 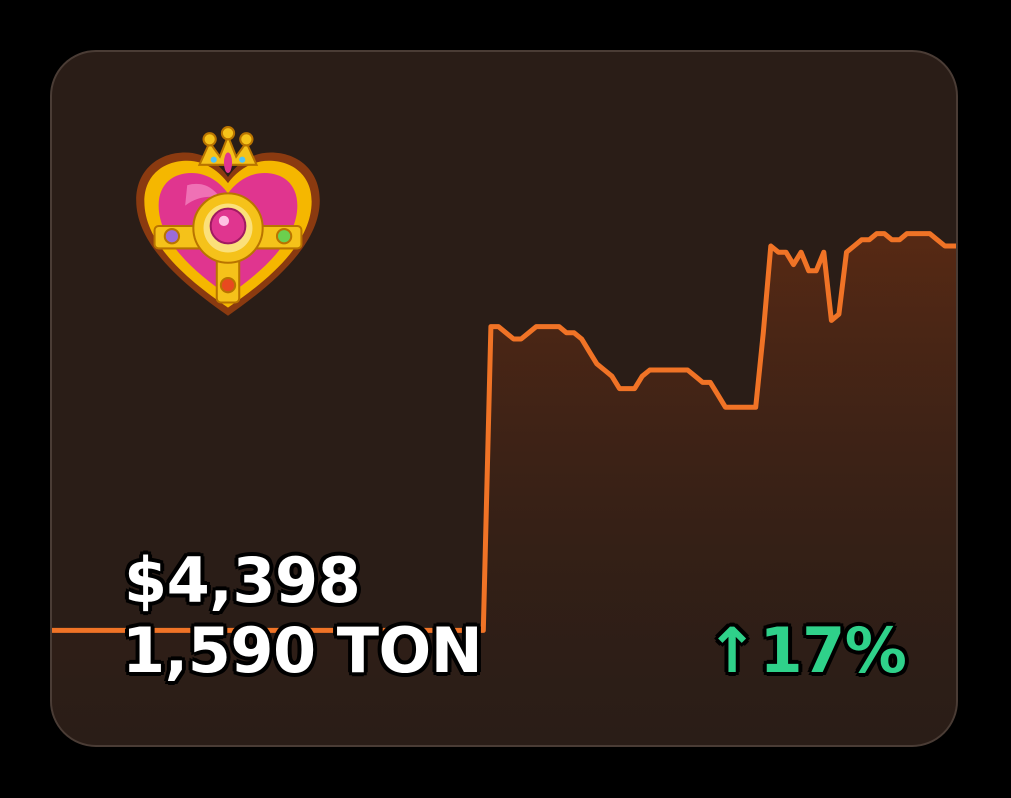 I want to click on price-change: ↑17%, so click(x=806, y=650).